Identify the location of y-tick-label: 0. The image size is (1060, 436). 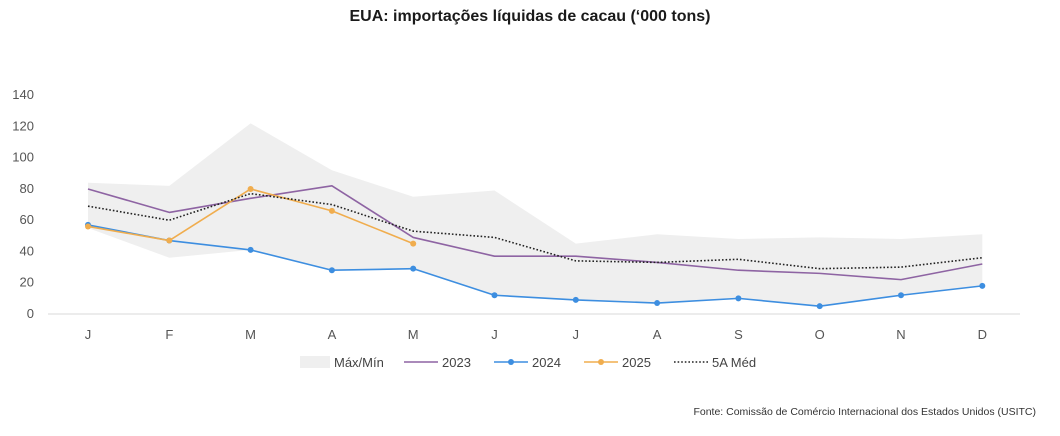
(30, 313).